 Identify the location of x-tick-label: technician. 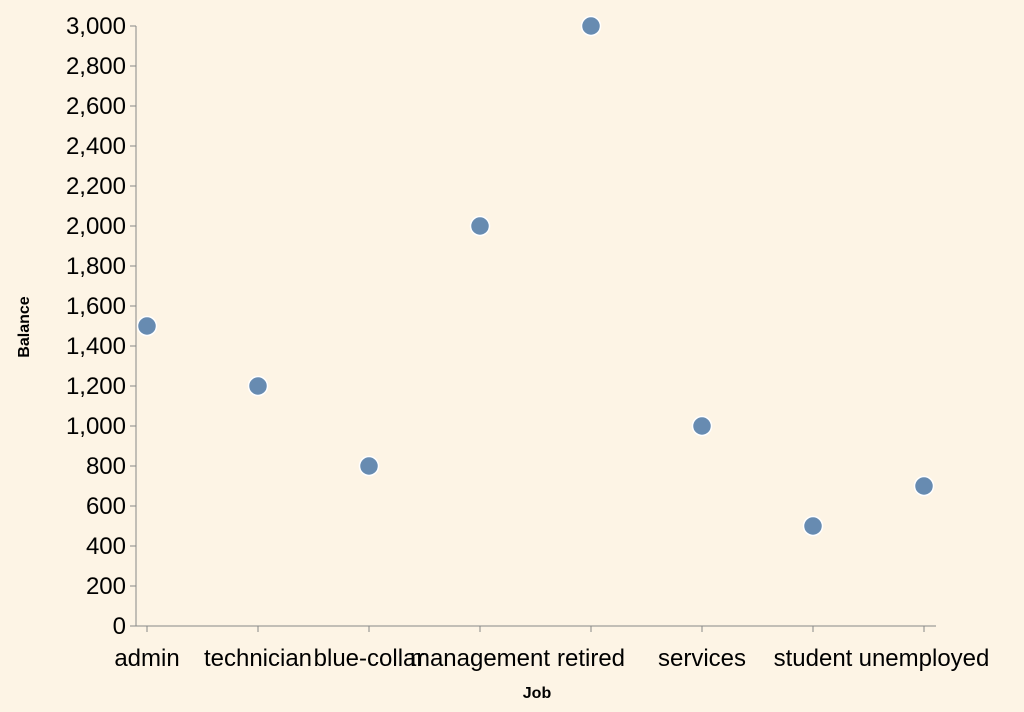
(258, 658).